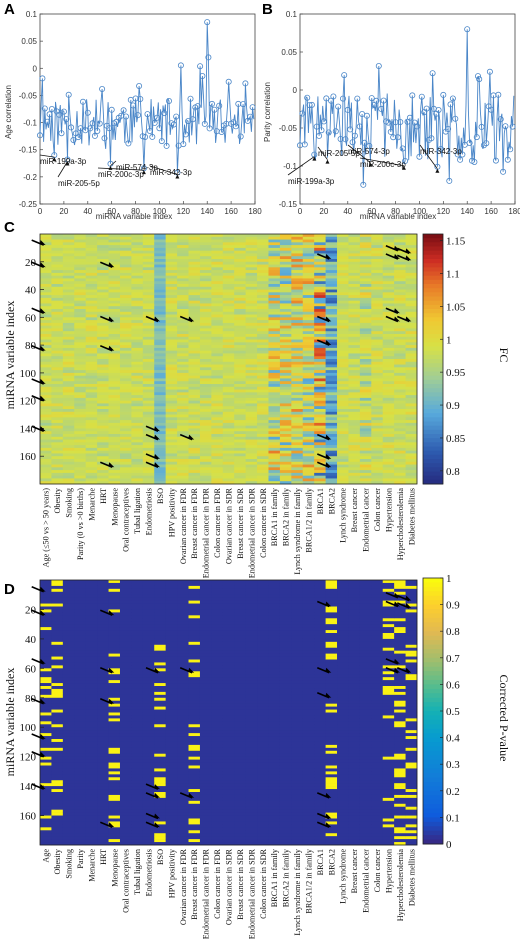 Image resolution: width=520 pixels, height=949 pixels. What do you see at coordinates (31, 291) in the screenshot?
I see `y-tick-label: 40` at bounding box center [31, 291].